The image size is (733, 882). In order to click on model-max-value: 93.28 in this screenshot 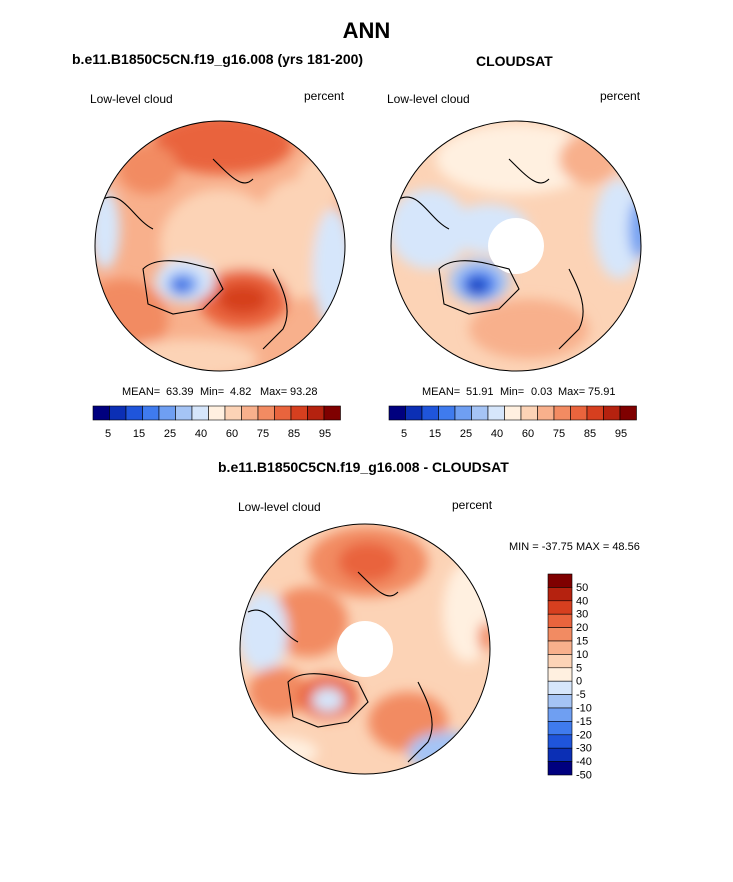, I will do `click(304, 392)`.